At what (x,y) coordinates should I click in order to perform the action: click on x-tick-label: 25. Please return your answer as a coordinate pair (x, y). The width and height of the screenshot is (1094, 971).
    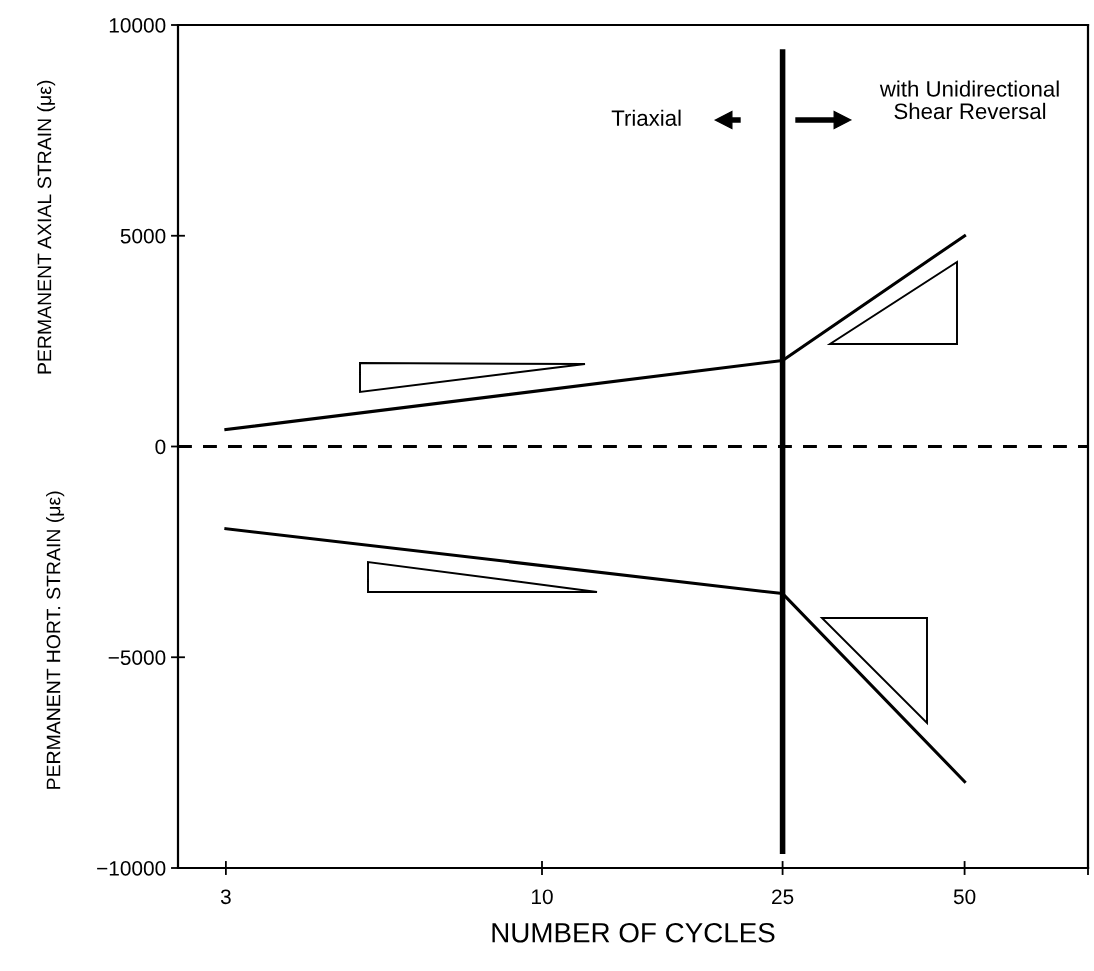
    Looking at the image, I should click on (783, 897).